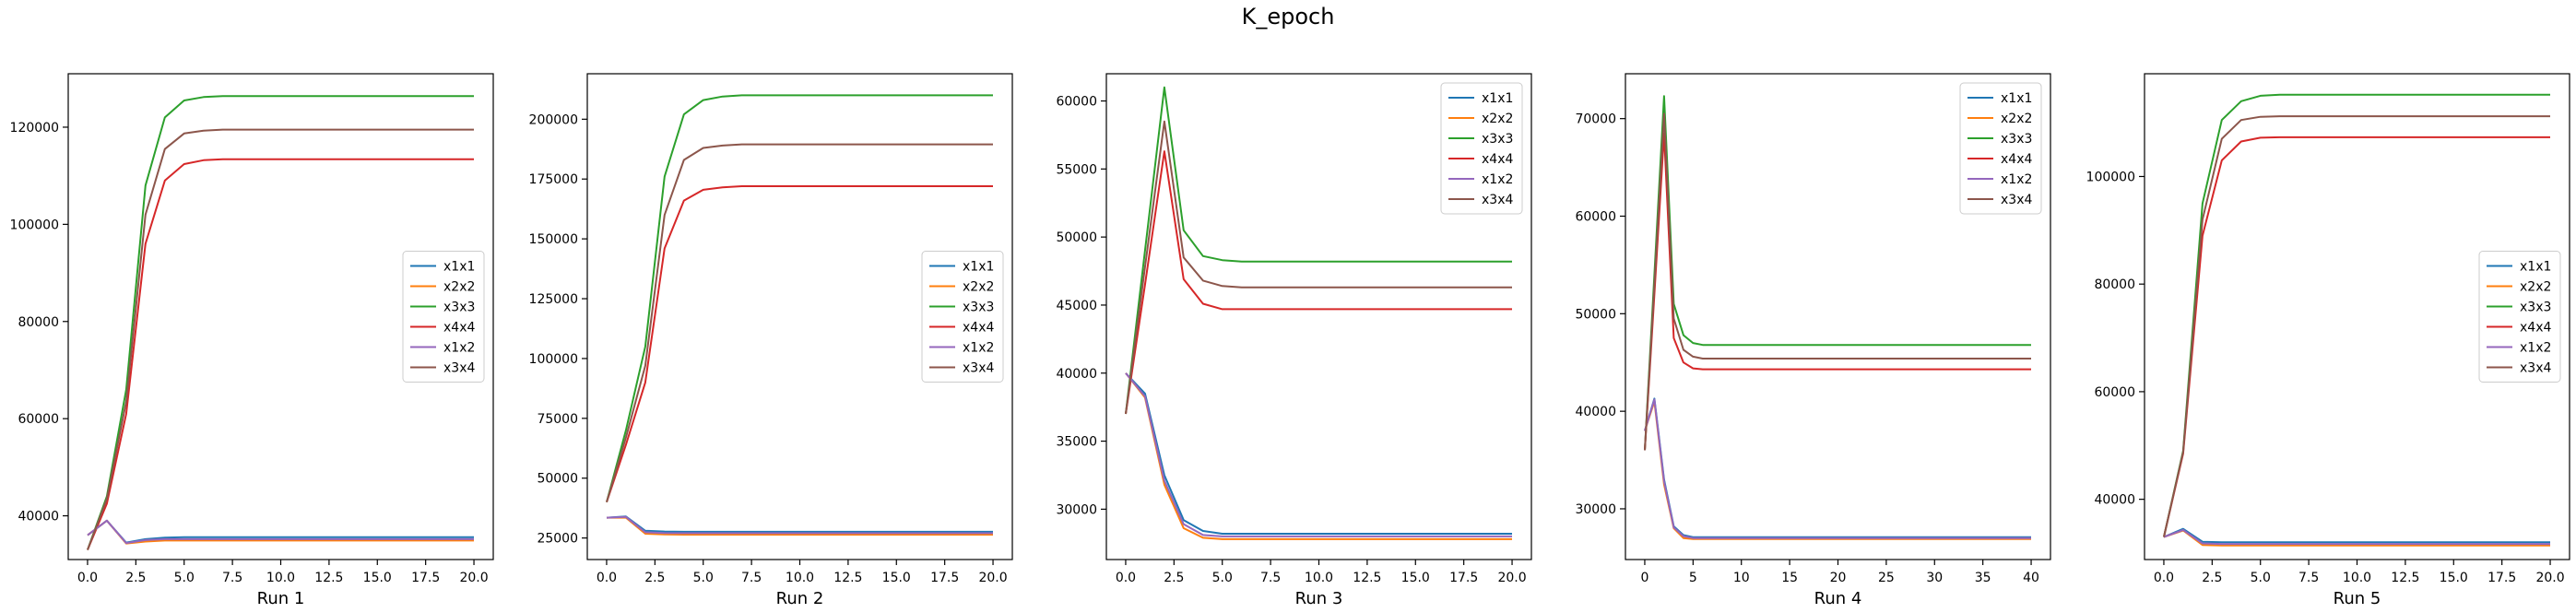 This screenshot has width=2576, height=613. What do you see at coordinates (553, 120) in the screenshot?
I see `y-tick-label: 200000` at bounding box center [553, 120].